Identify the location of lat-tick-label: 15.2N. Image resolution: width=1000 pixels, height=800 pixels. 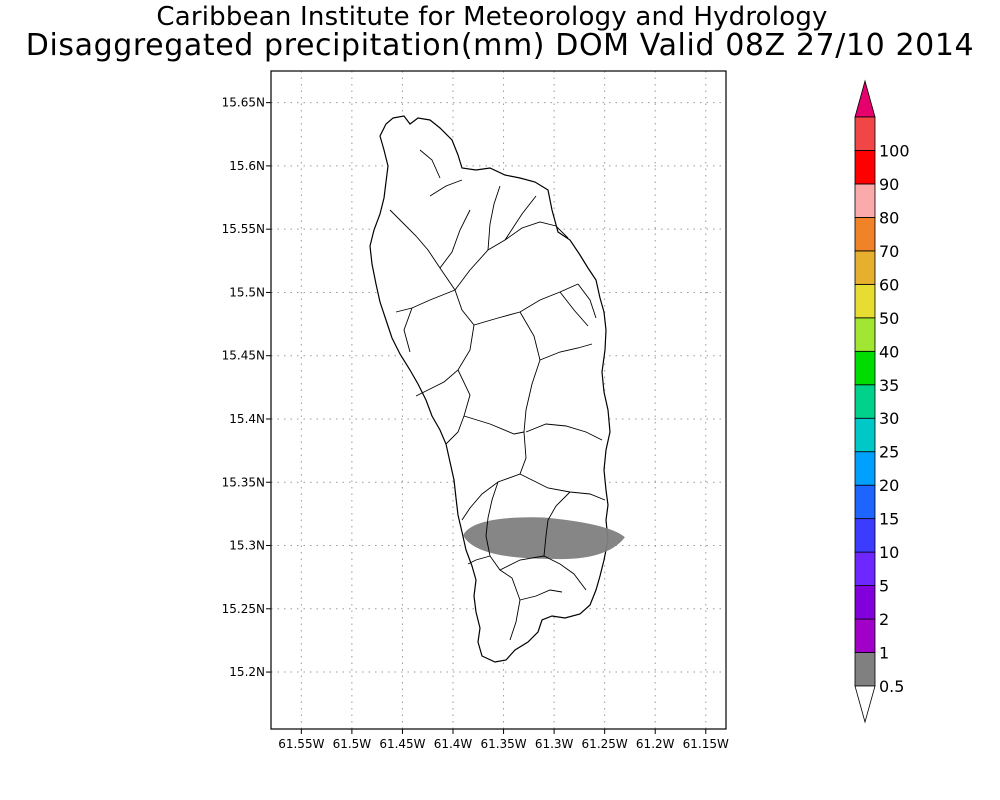
(247, 672).